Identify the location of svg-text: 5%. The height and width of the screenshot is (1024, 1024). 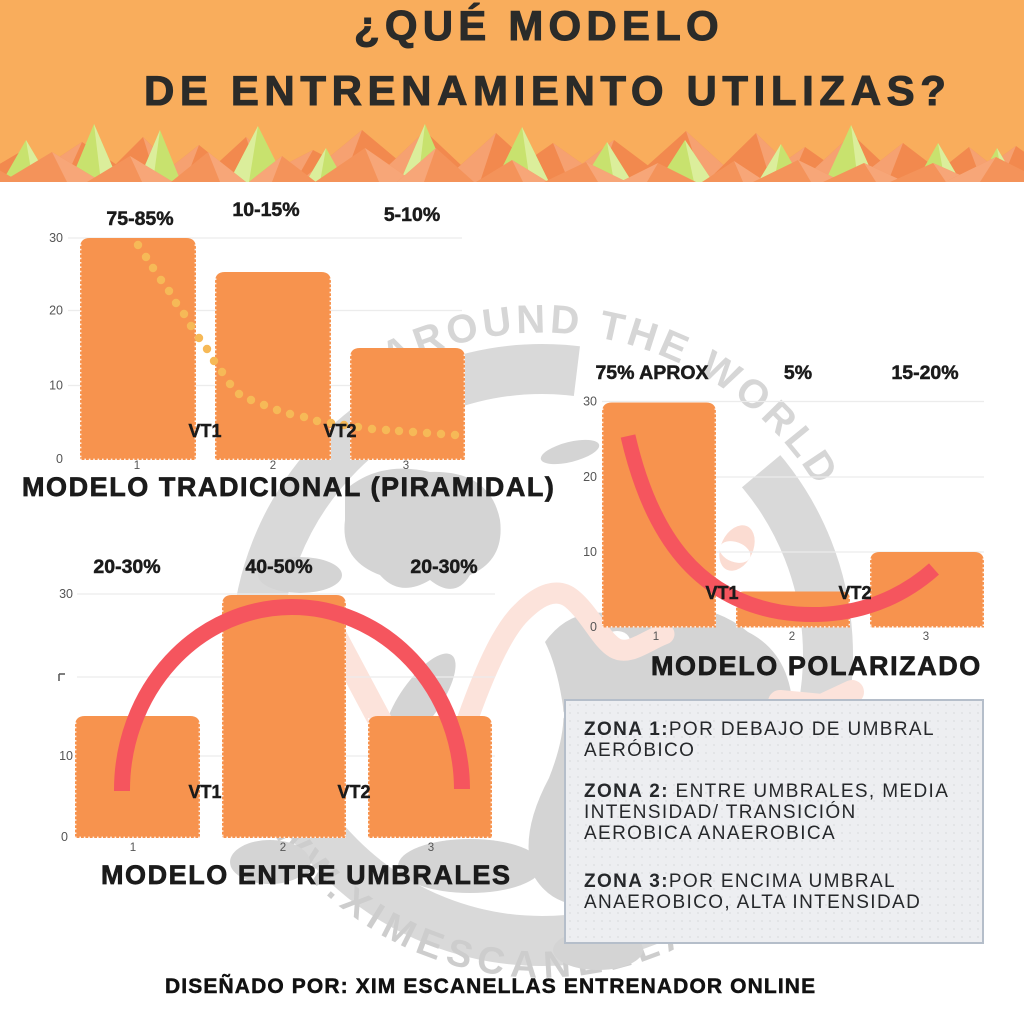
(798, 373).